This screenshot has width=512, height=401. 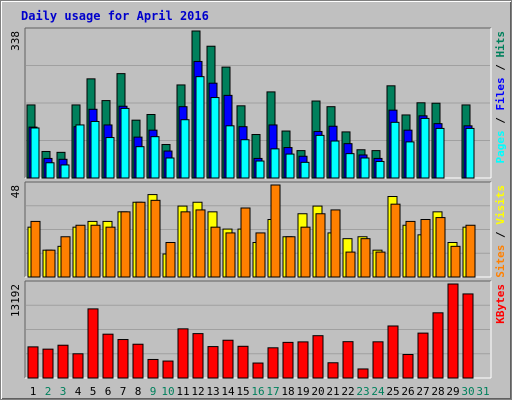 What do you see at coordinates (167, 391) in the screenshot?
I see `day-label: 10` at bounding box center [167, 391].